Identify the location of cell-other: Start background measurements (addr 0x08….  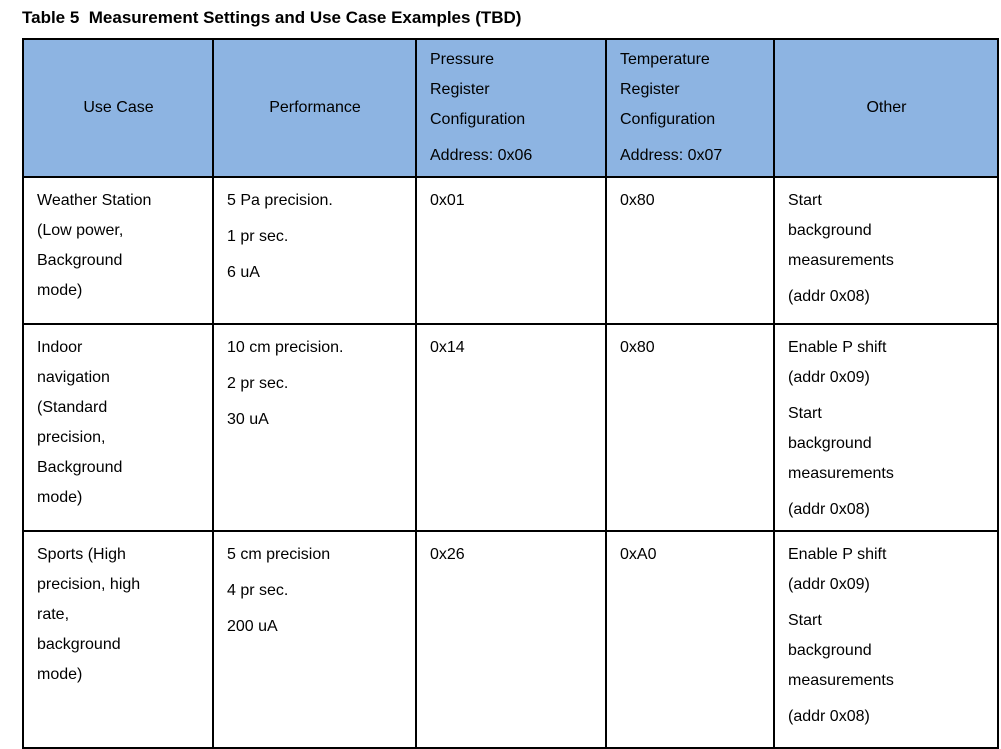
(886, 250).